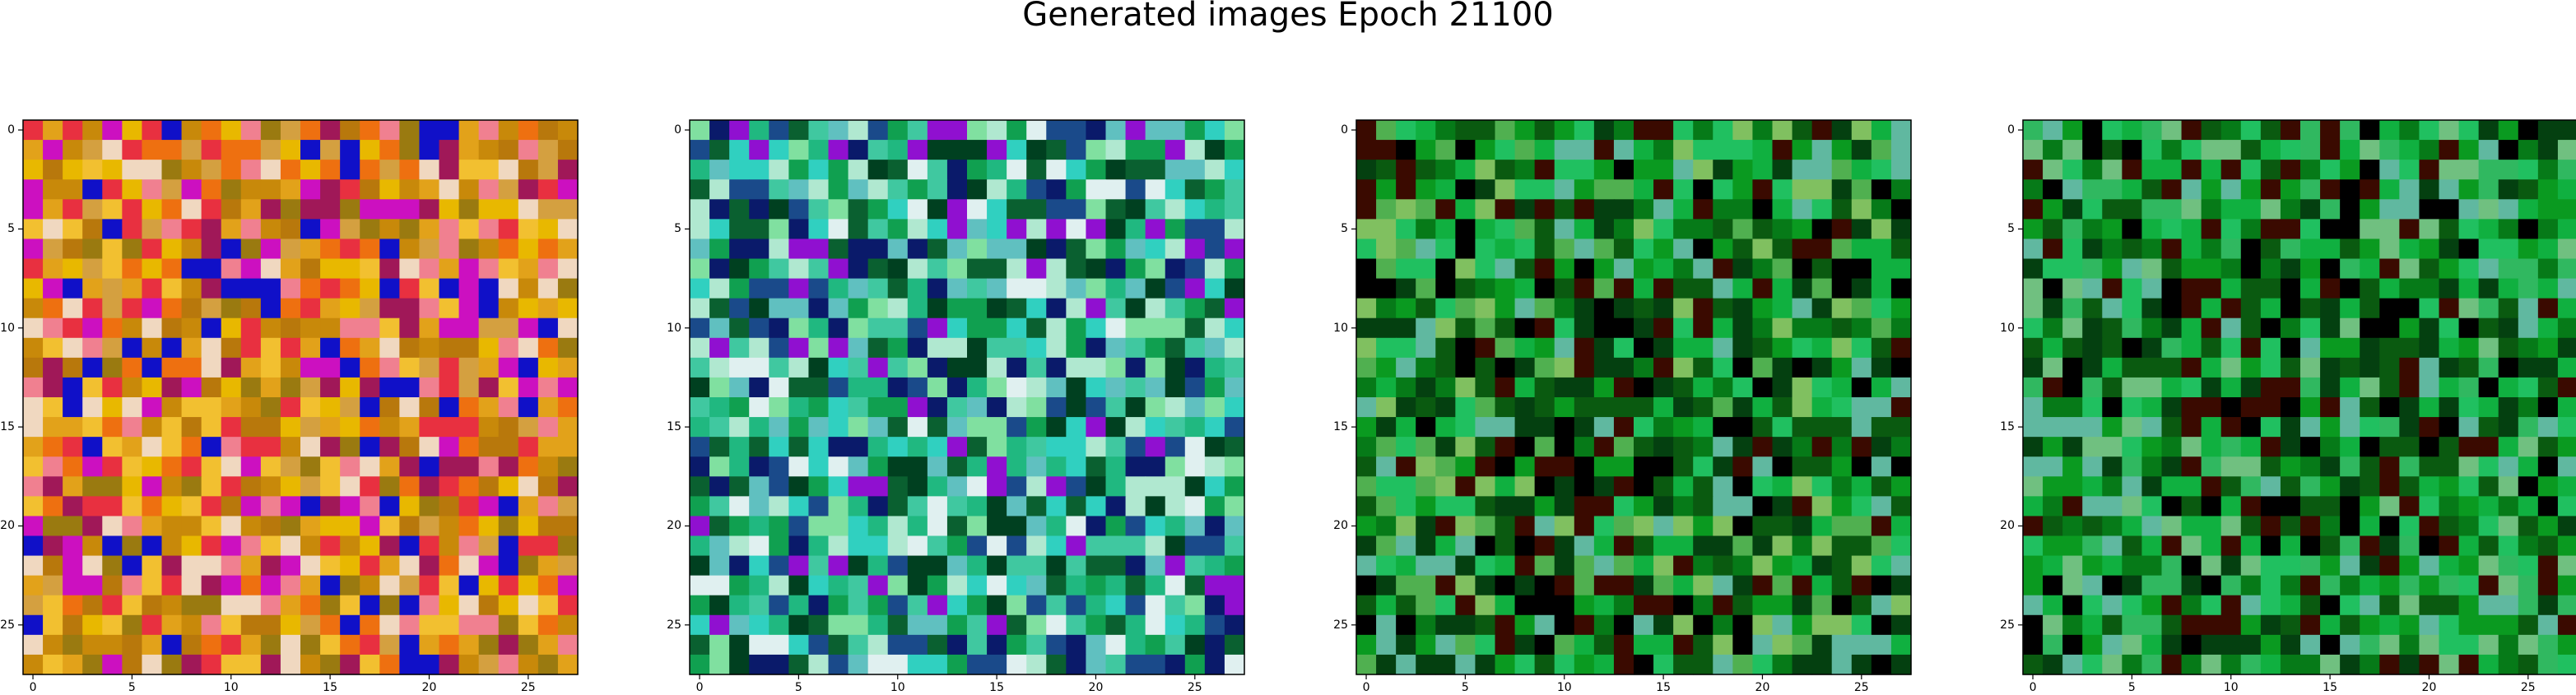  What do you see at coordinates (1335, 328) in the screenshot?
I see `y-tick-label: 10` at bounding box center [1335, 328].